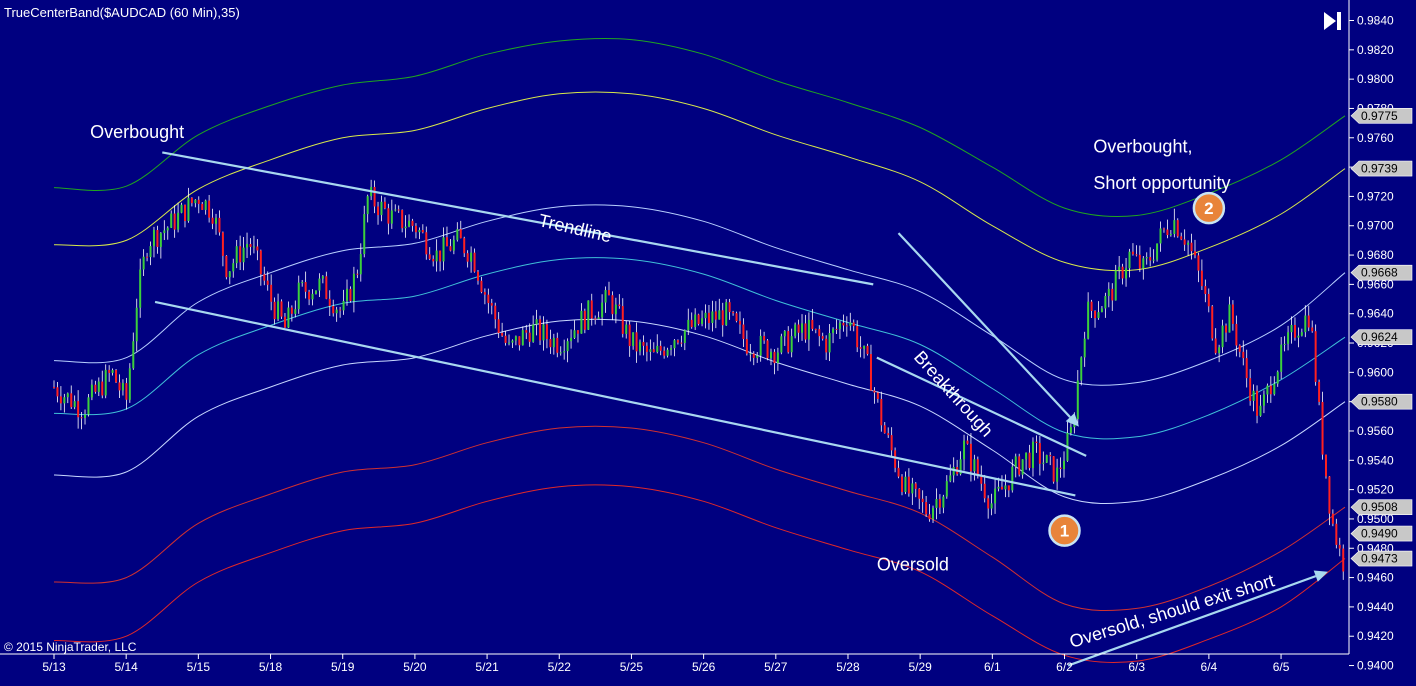  What do you see at coordinates (1332, 20) in the screenshot?
I see `skip-to-end-icon` at bounding box center [1332, 20].